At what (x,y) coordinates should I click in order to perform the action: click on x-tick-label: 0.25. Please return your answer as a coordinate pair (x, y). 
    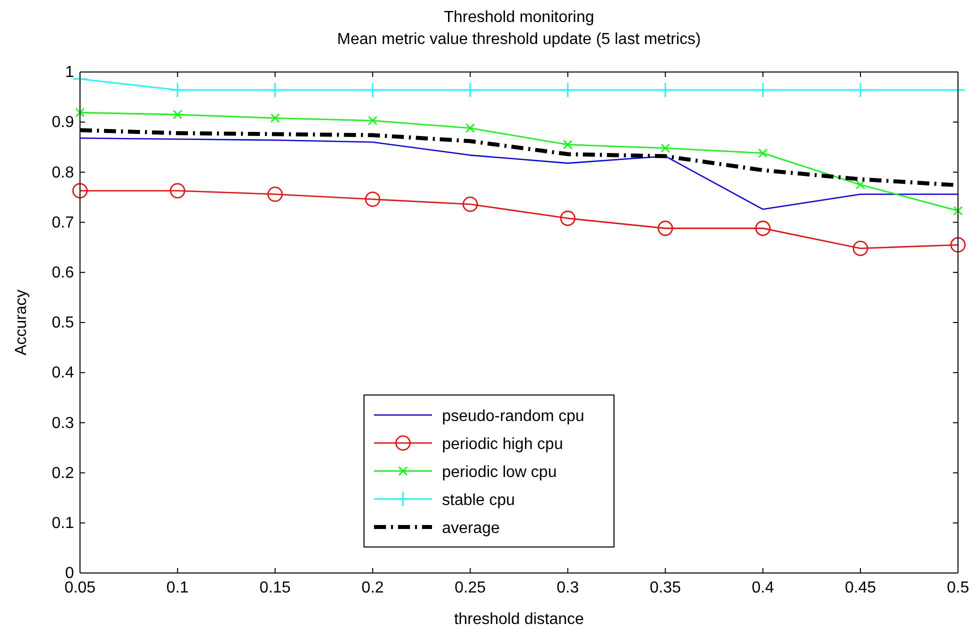
    Looking at the image, I should click on (470, 587).